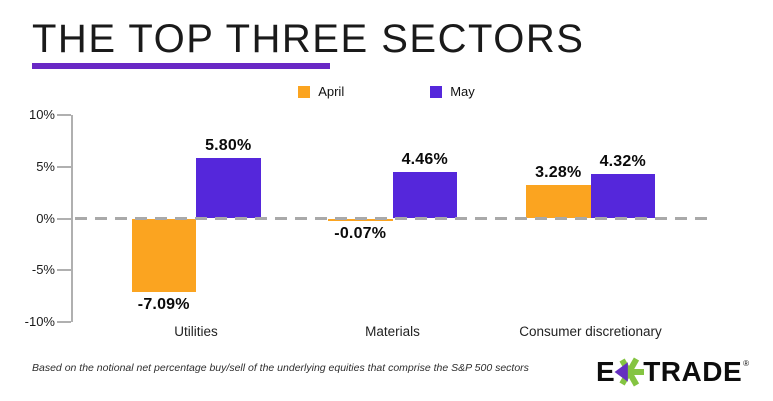 Image resolution: width=773 pixels, height=401 pixels. I want to click on bar-value-label: 4.46%, so click(424, 160).